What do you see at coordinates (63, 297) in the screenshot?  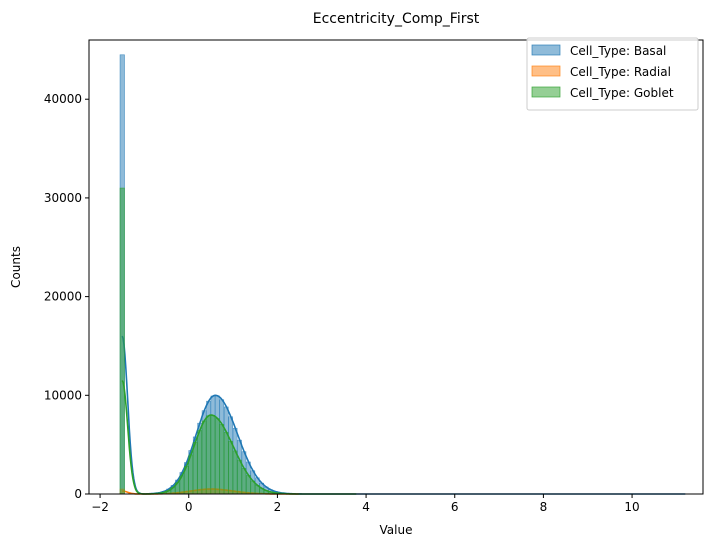 I see `y-tick-label: 20000` at bounding box center [63, 297].